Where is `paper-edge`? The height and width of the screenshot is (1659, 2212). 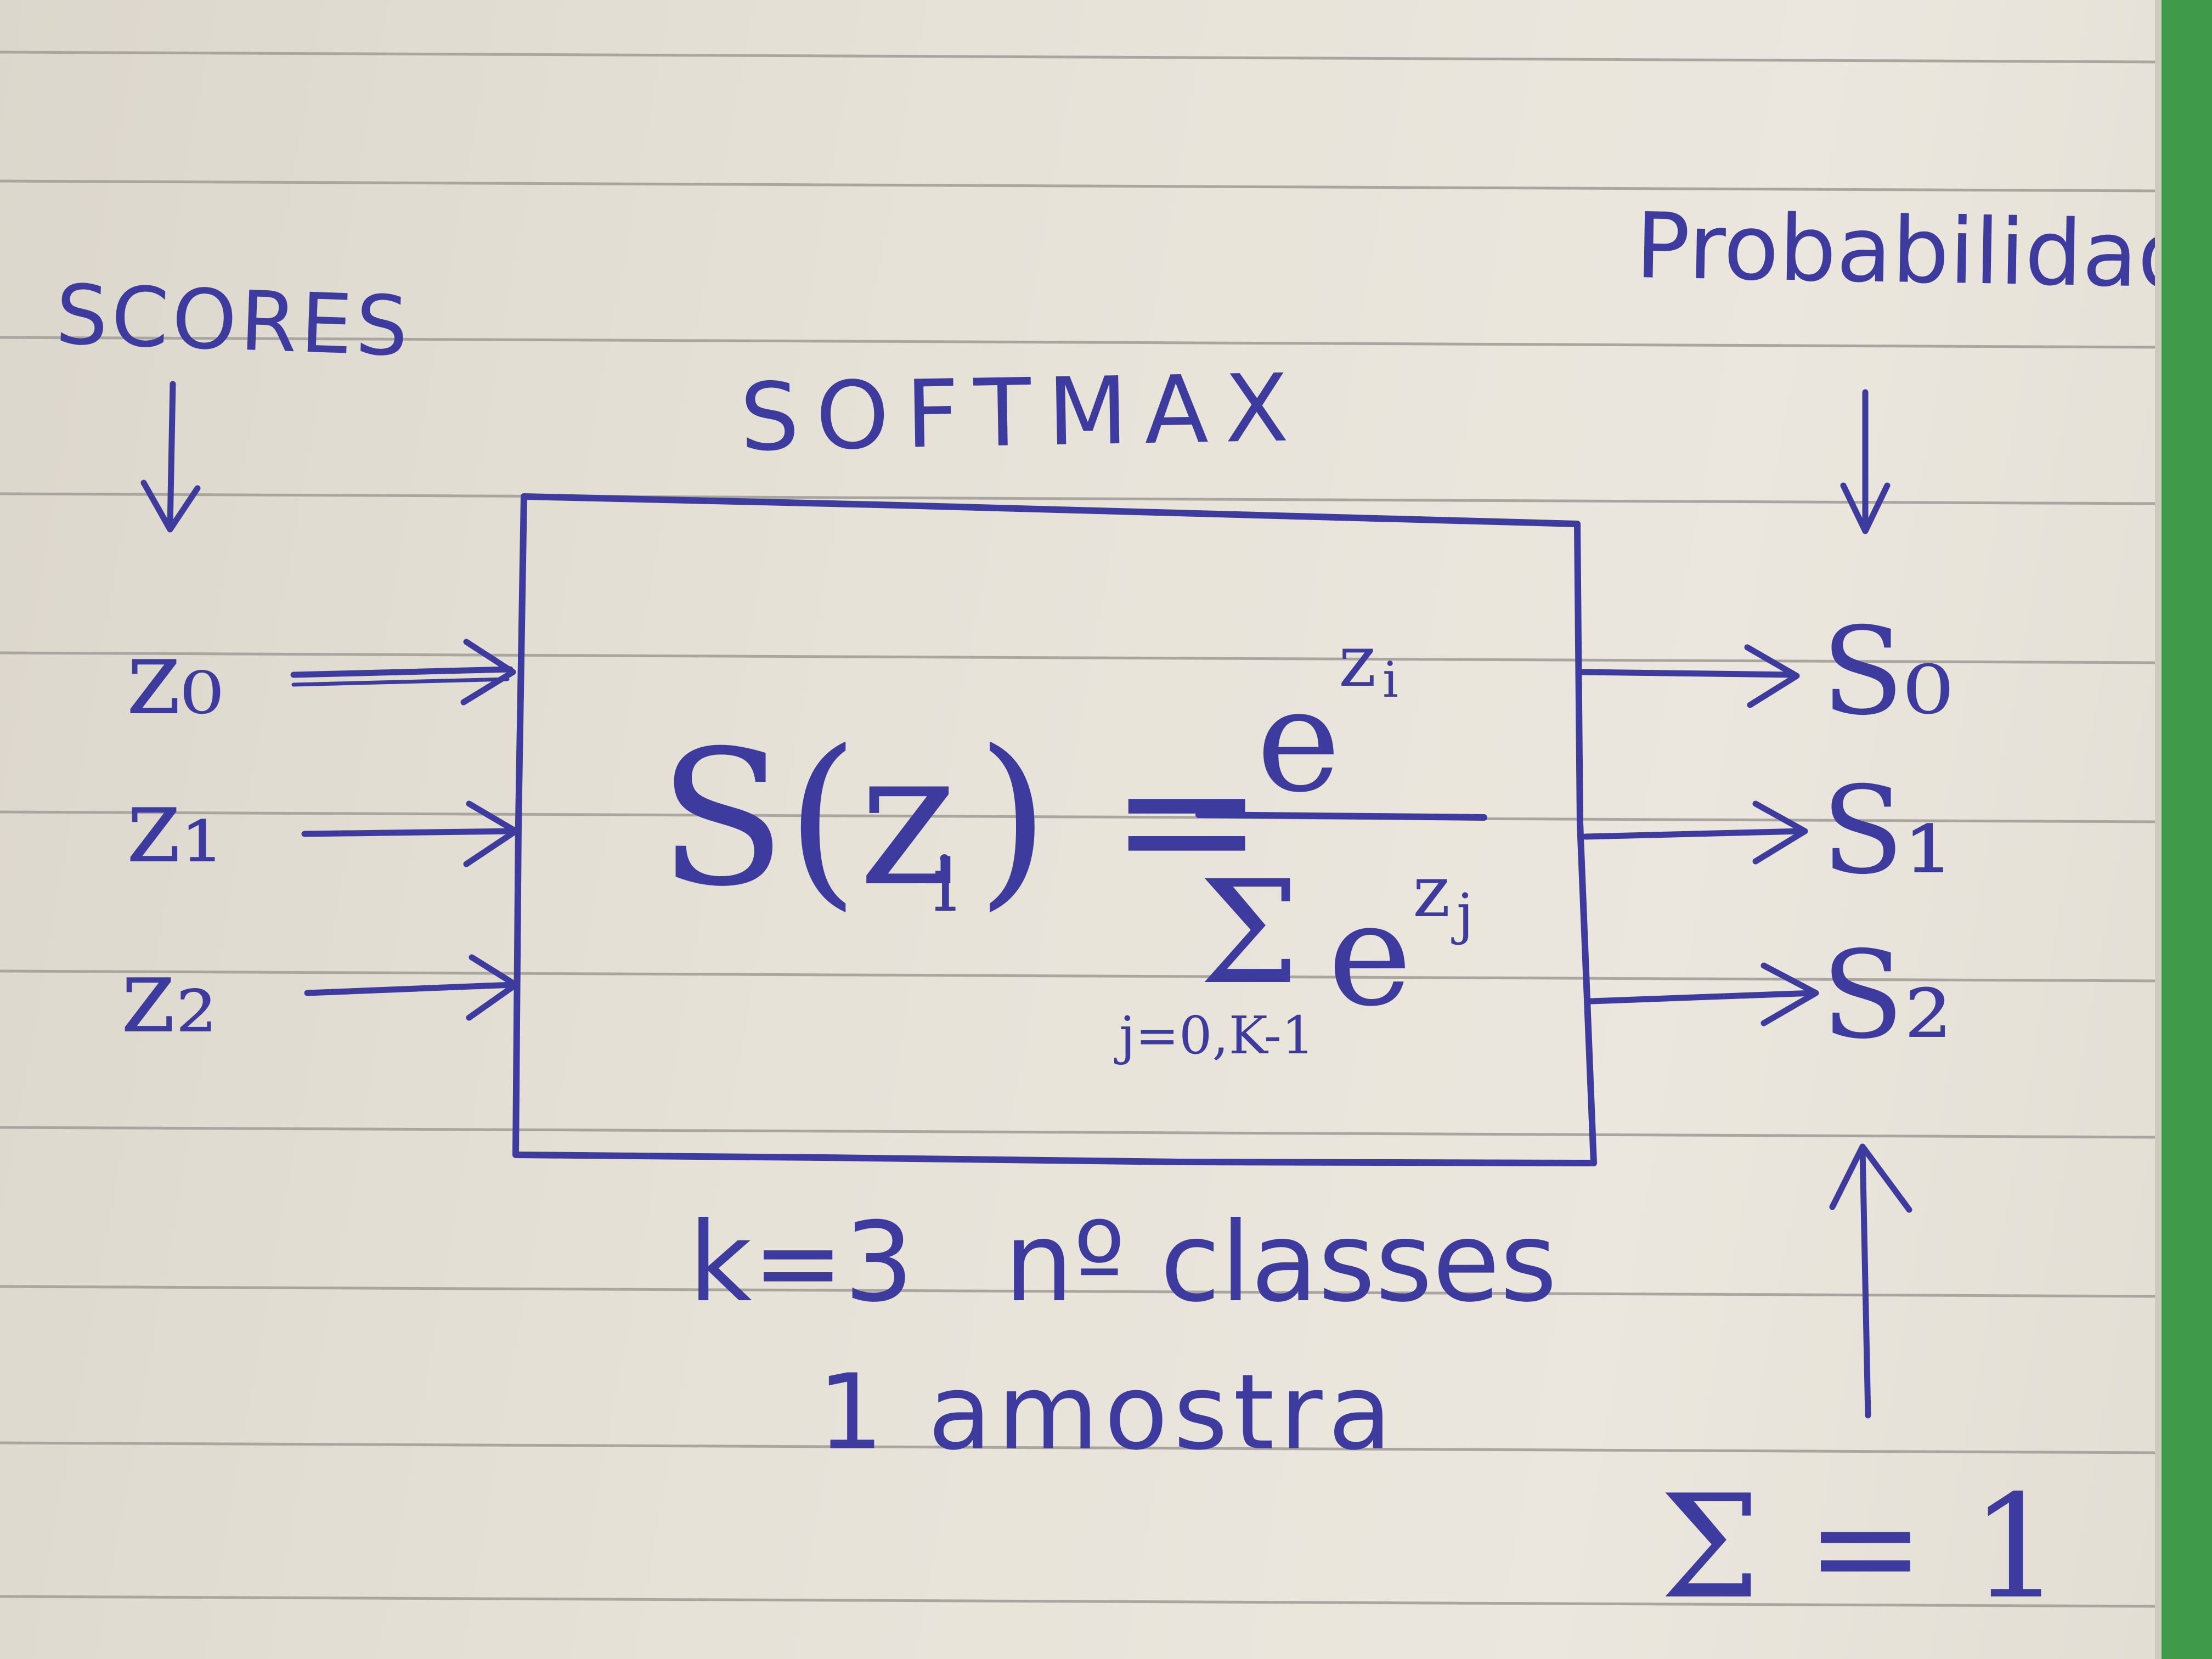
paper-edge is located at coordinates (2158, 830).